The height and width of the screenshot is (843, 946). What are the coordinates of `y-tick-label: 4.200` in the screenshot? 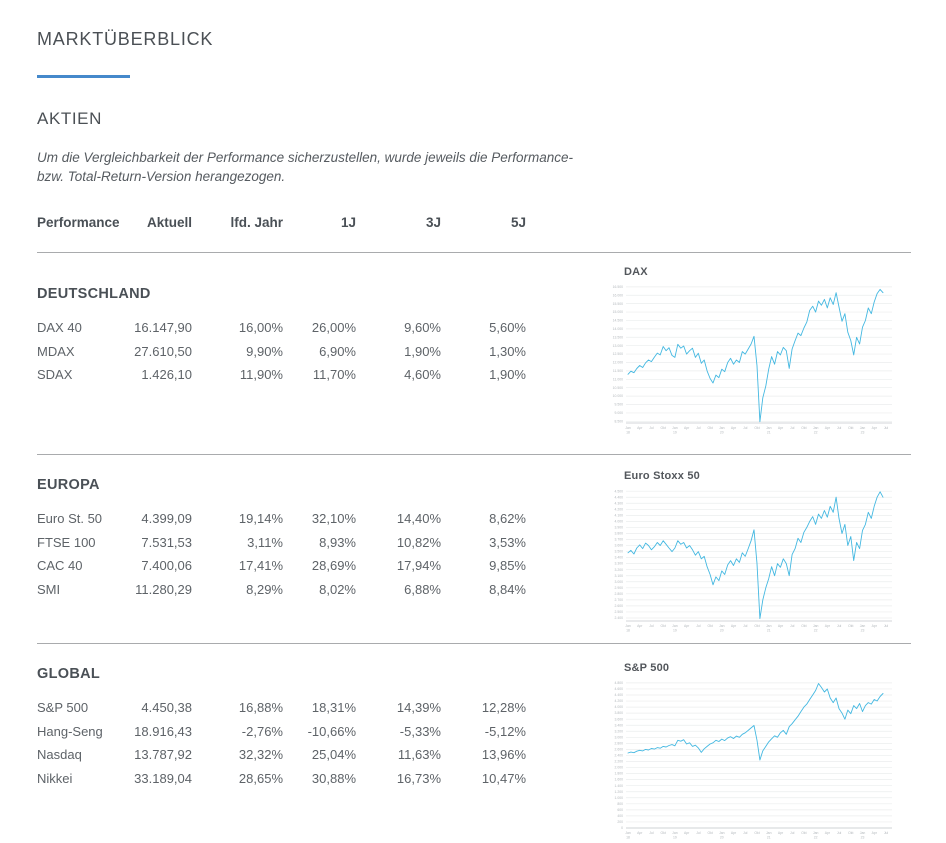 It's located at (619, 701).